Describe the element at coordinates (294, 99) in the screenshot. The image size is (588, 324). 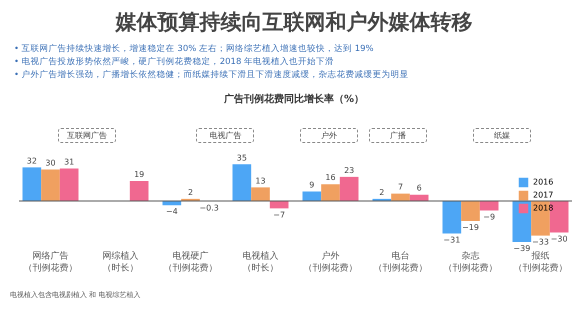
I see `chart-subtitle: 广告刊例花费同比增长率（%）` at that location.